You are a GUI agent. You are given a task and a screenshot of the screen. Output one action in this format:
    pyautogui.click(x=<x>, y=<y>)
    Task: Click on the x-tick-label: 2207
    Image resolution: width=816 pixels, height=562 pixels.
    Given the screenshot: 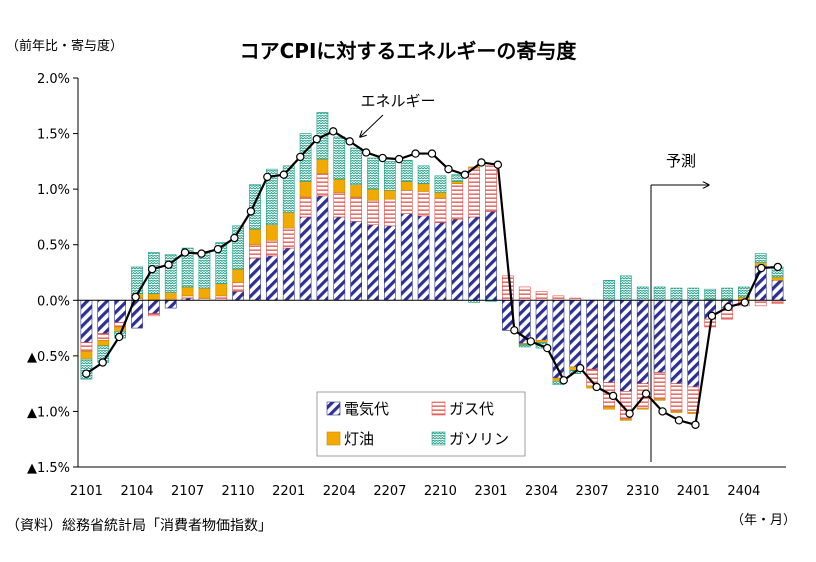 What is the action you would take?
    pyautogui.click(x=389, y=491)
    